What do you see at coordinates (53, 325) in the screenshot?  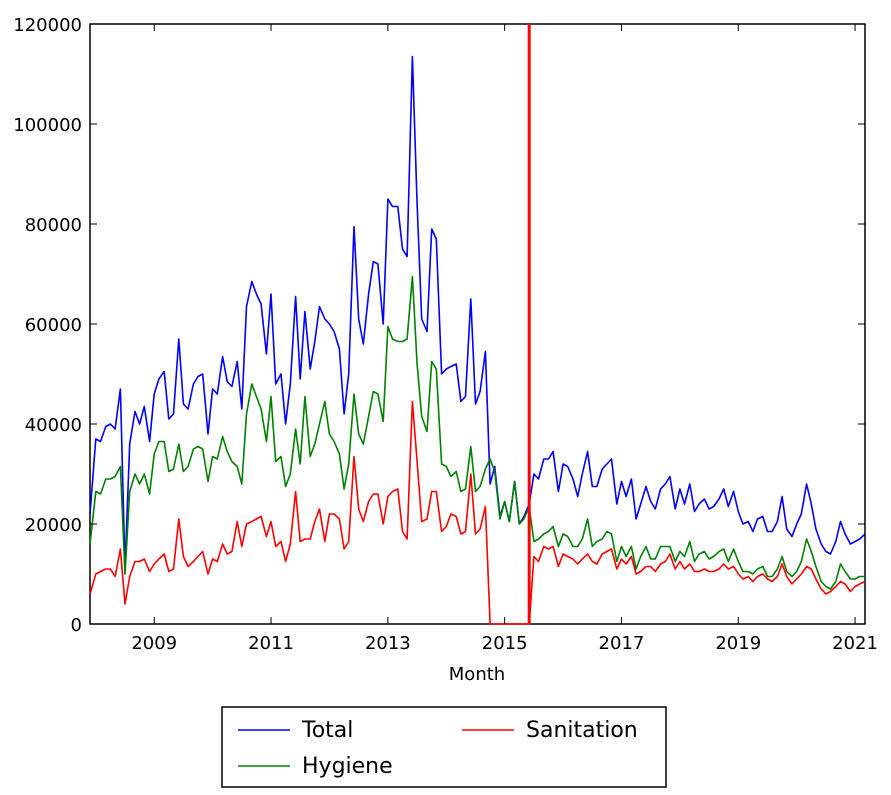 I see `y-tick-label: 60000` at bounding box center [53, 325].